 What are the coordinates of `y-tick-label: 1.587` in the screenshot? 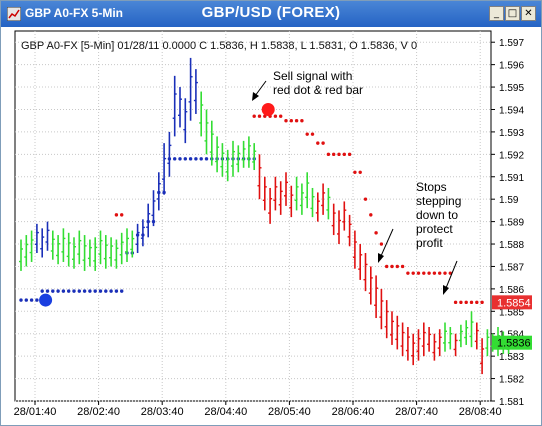 It's located at (511, 267).